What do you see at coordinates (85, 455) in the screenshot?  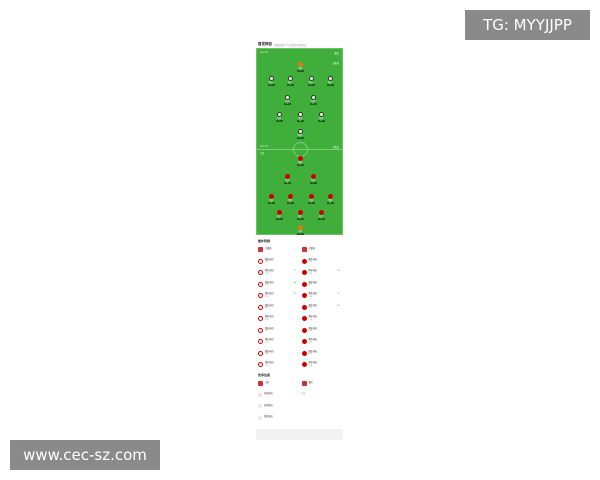 I see `watermark-bottom: www.cec-sz.com` at bounding box center [85, 455].